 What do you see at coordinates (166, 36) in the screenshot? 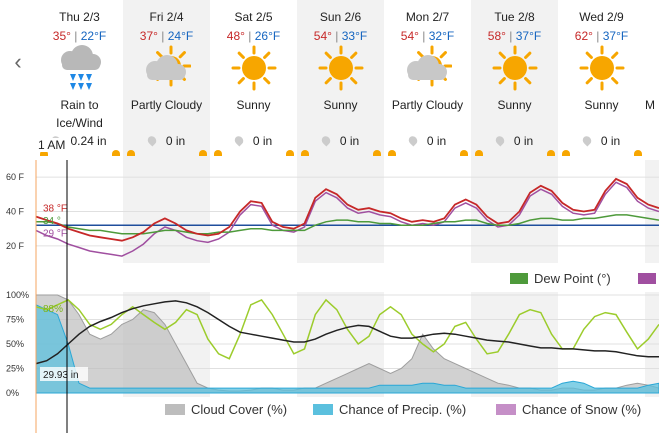
I see `day-temps: 37° | 24°F` at bounding box center [166, 36].